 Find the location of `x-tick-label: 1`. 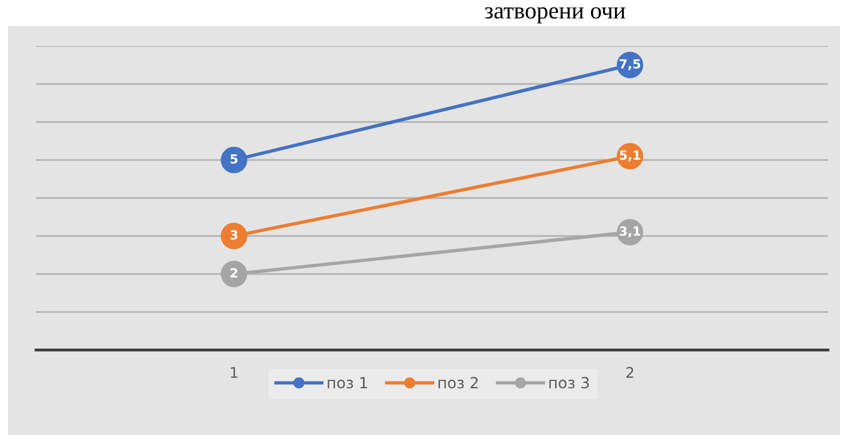

x-tick-label: 1 is located at coordinates (234, 372).